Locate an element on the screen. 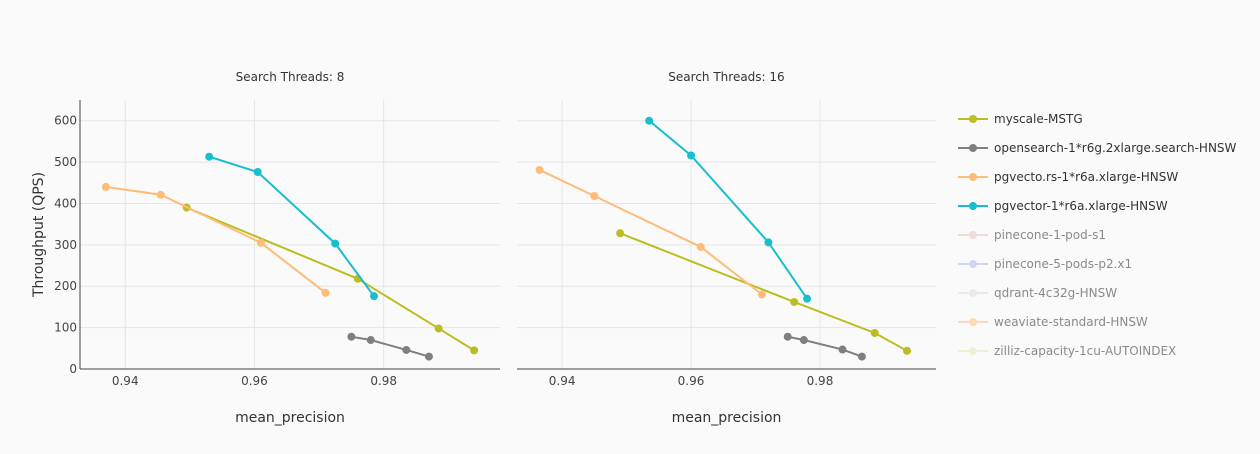 The height and width of the screenshot is (454, 1260). y-tick-label: 600 is located at coordinates (65, 121).